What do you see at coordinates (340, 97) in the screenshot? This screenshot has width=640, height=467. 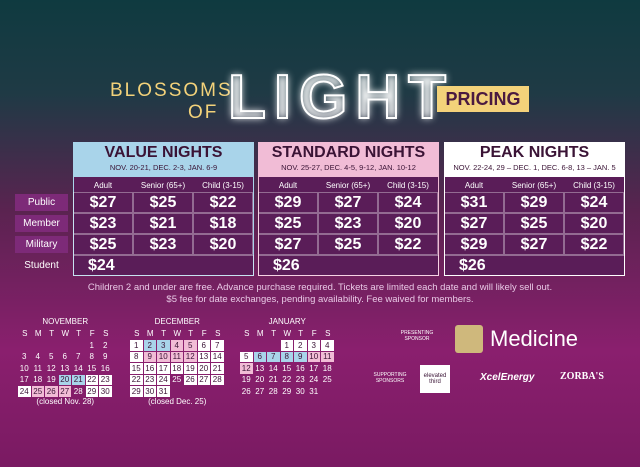 I see `title-big: LIGHT` at bounding box center [340, 97].